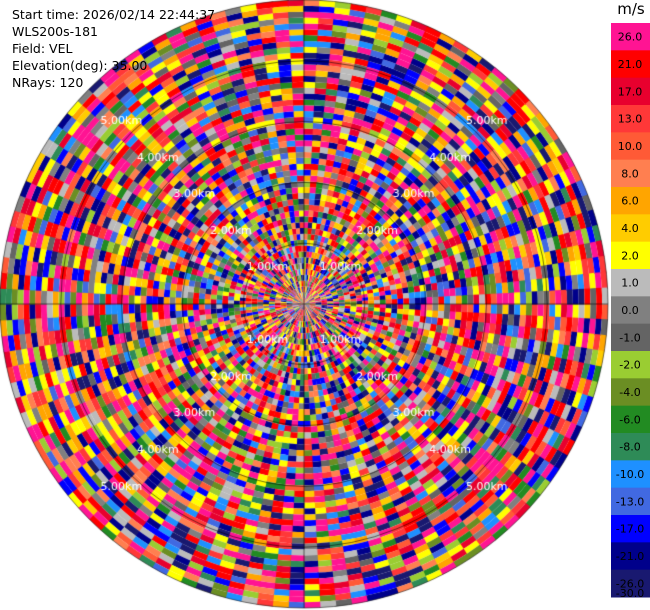  I want to click on instrument-name: WLS200s-181, so click(55, 31).